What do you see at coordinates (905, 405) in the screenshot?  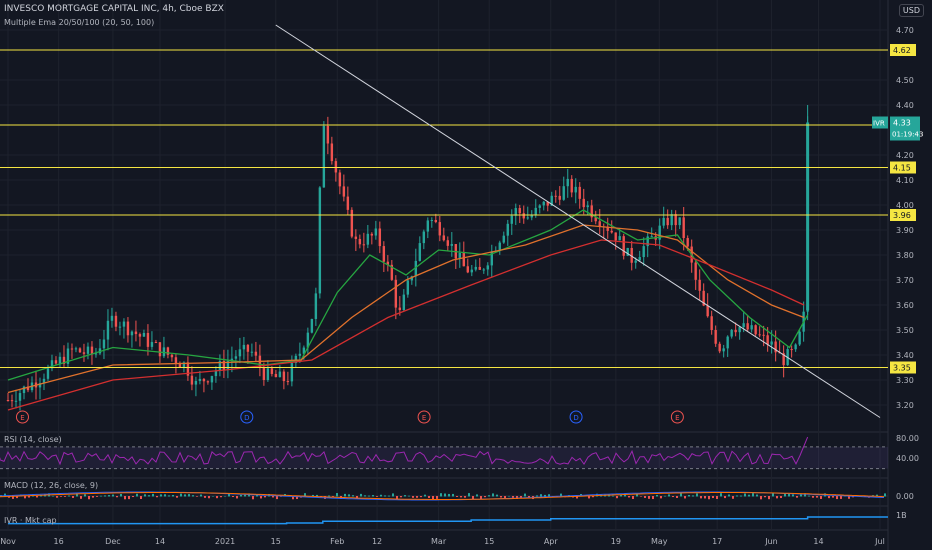 I see `price-tick-label: 3.20` at bounding box center [905, 405].